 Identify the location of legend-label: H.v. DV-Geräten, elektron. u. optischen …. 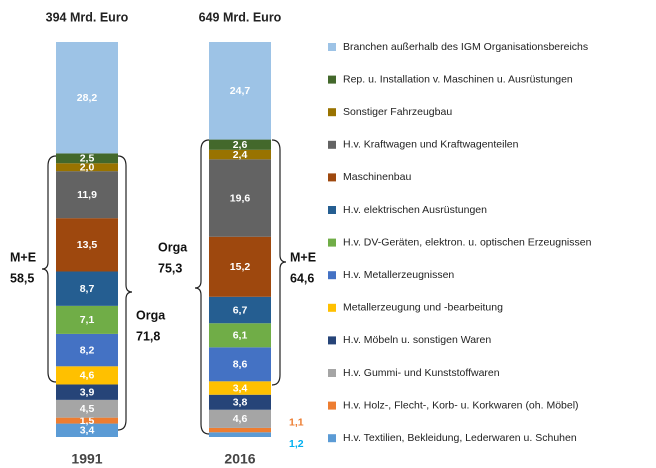
(467, 242).